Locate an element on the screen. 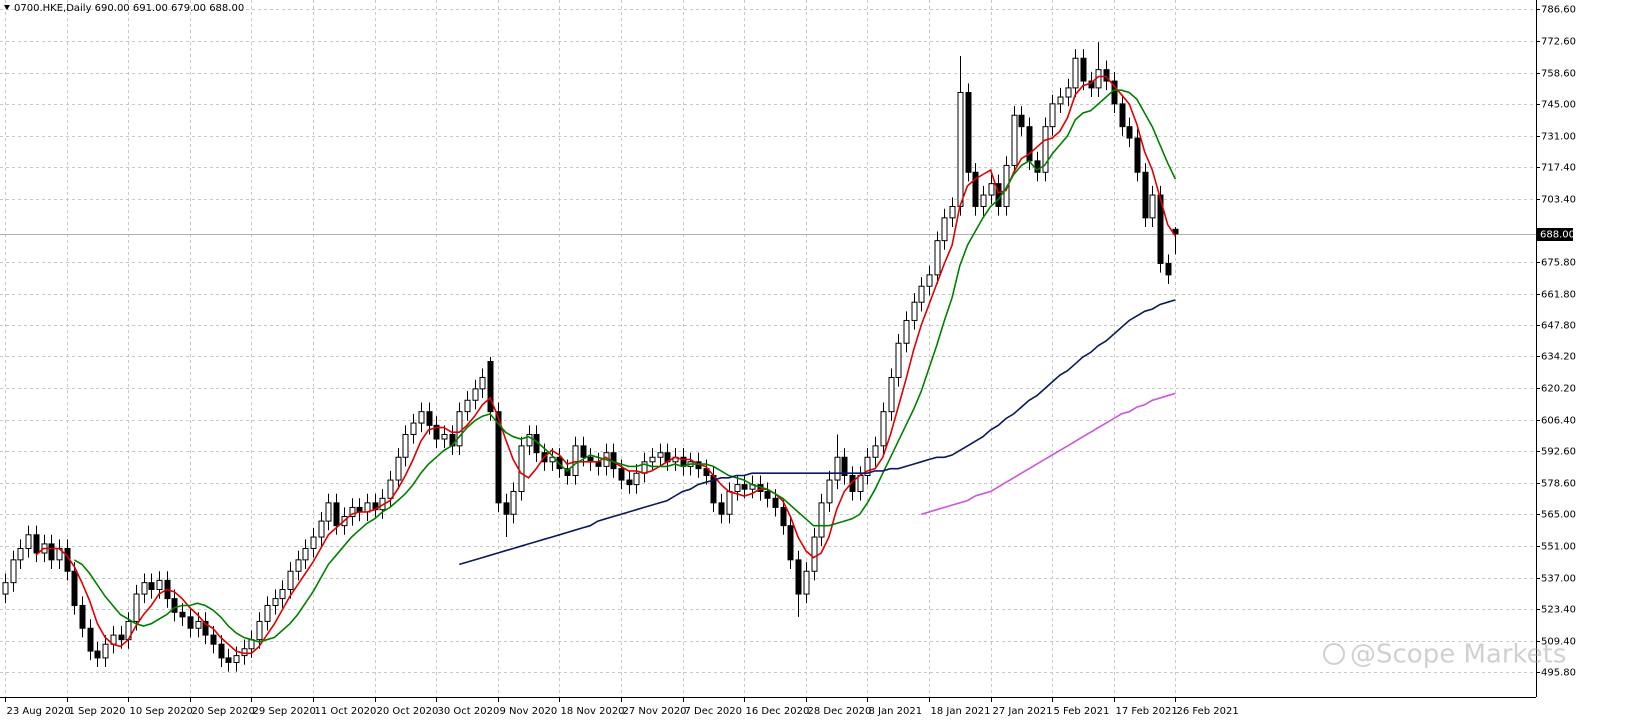 Image resolution: width=1637 pixels, height=726 pixels. x-tick-label: 17 Feb 2021 is located at coordinates (1147, 711).